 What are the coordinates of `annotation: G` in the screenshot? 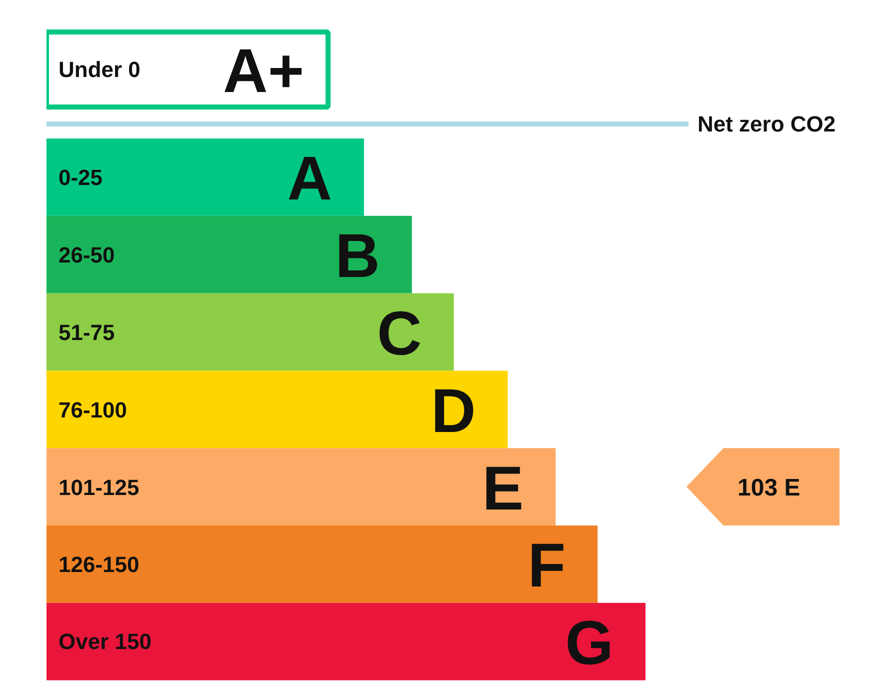 It's located at (589, 643).